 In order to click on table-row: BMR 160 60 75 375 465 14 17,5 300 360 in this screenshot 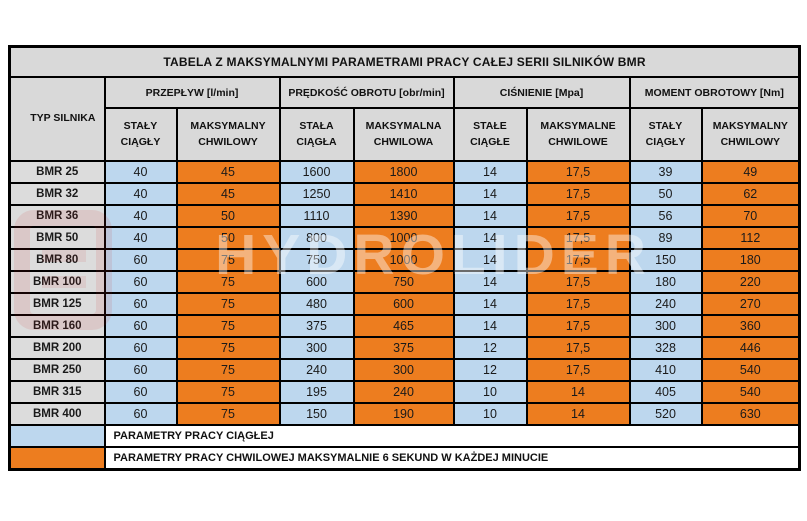, I will do `click(404, 326)`.